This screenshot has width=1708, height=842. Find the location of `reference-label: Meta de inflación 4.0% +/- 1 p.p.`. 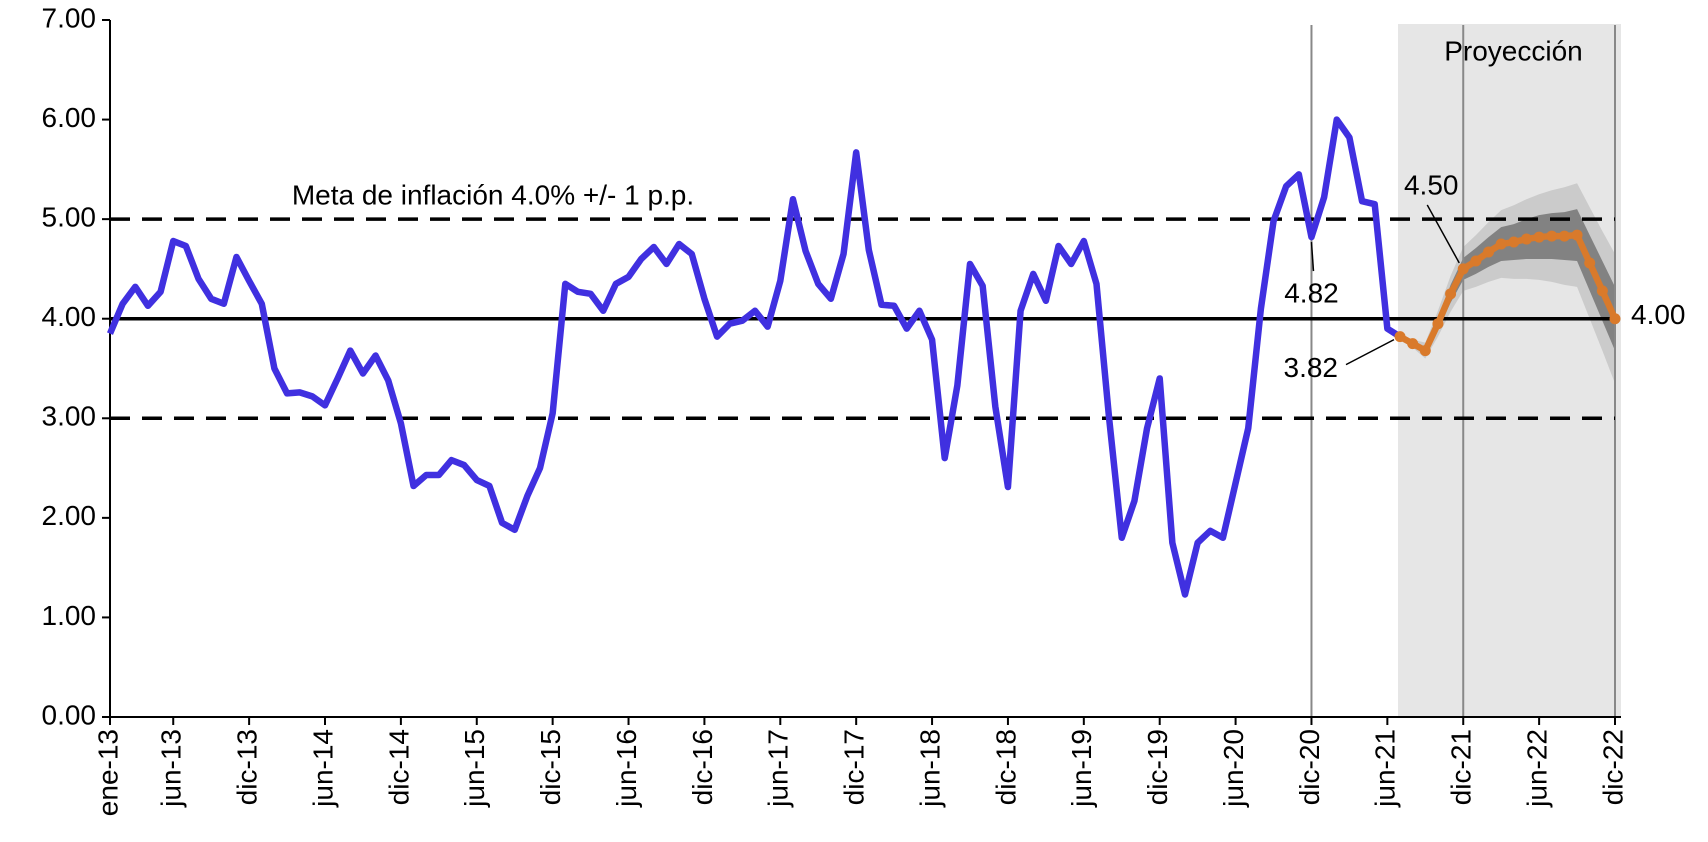

reference-label: Meta de inflación 4.0% +/- 1 p.p. is located at coordinates (493, 194).